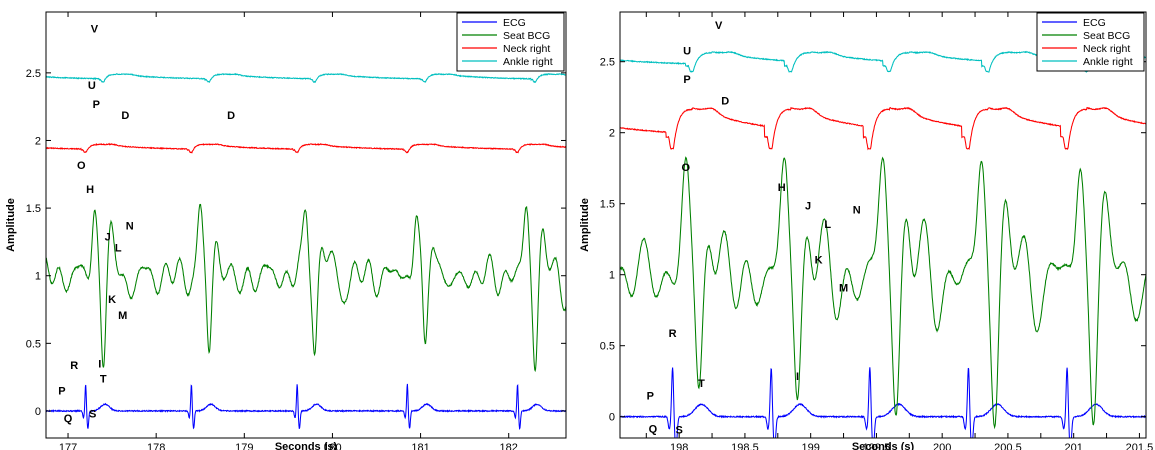 The width and height of the screenshot is (1155, 450). Describe the element at coordinates (679, 446) in the screenshot. I see `x-tick-label: 198` at that location.